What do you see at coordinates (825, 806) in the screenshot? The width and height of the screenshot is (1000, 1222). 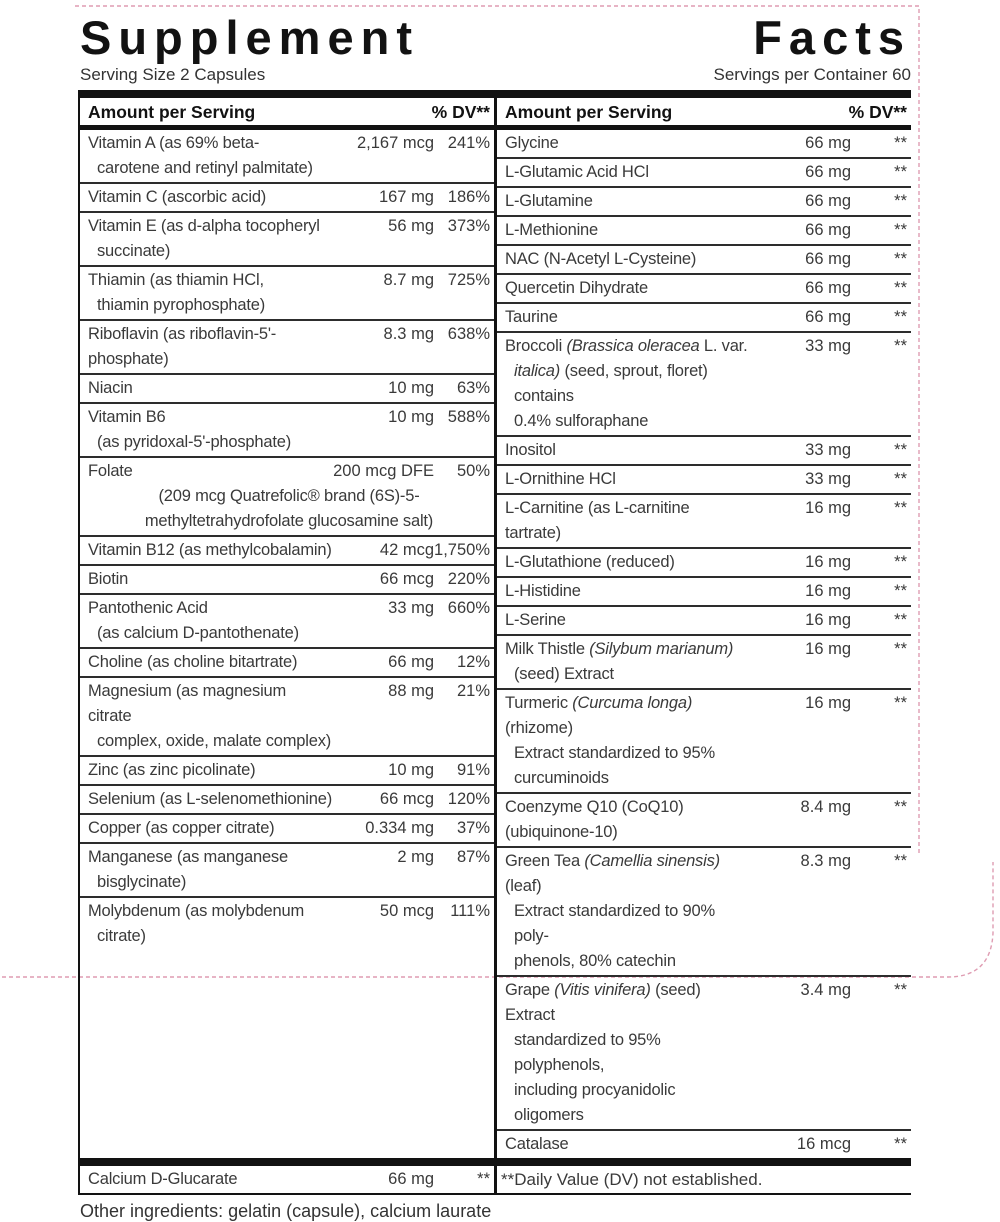 I see `amount-value: 8.4 mg` at bounding box center [825, 806].